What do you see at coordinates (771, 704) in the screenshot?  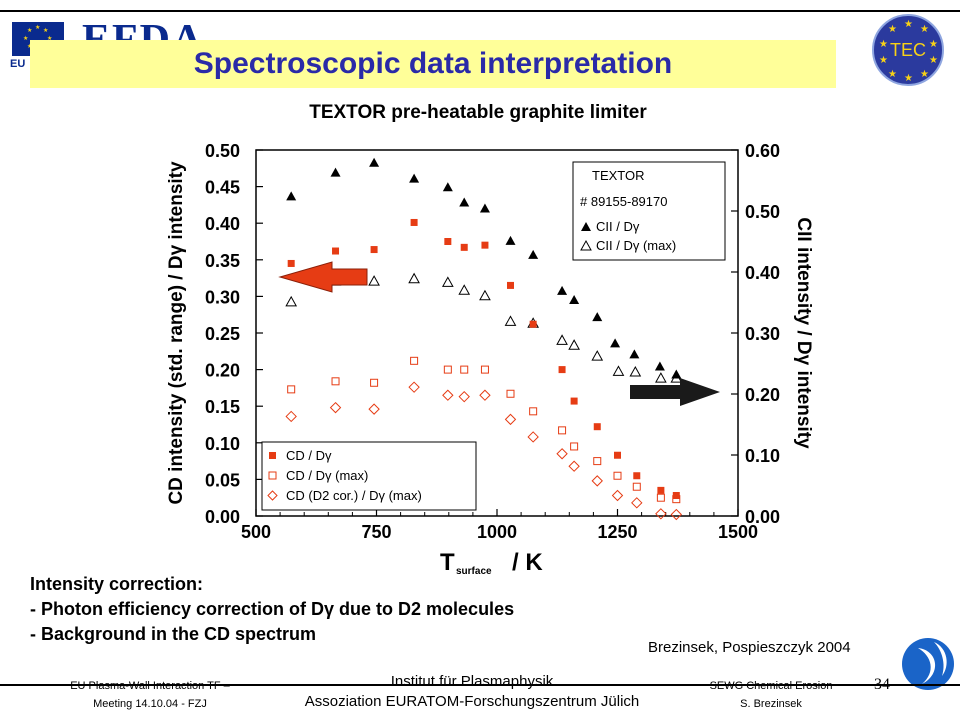 I see `footer-right-line-2: S. Brezinsek` at bounding box center [771, 704].